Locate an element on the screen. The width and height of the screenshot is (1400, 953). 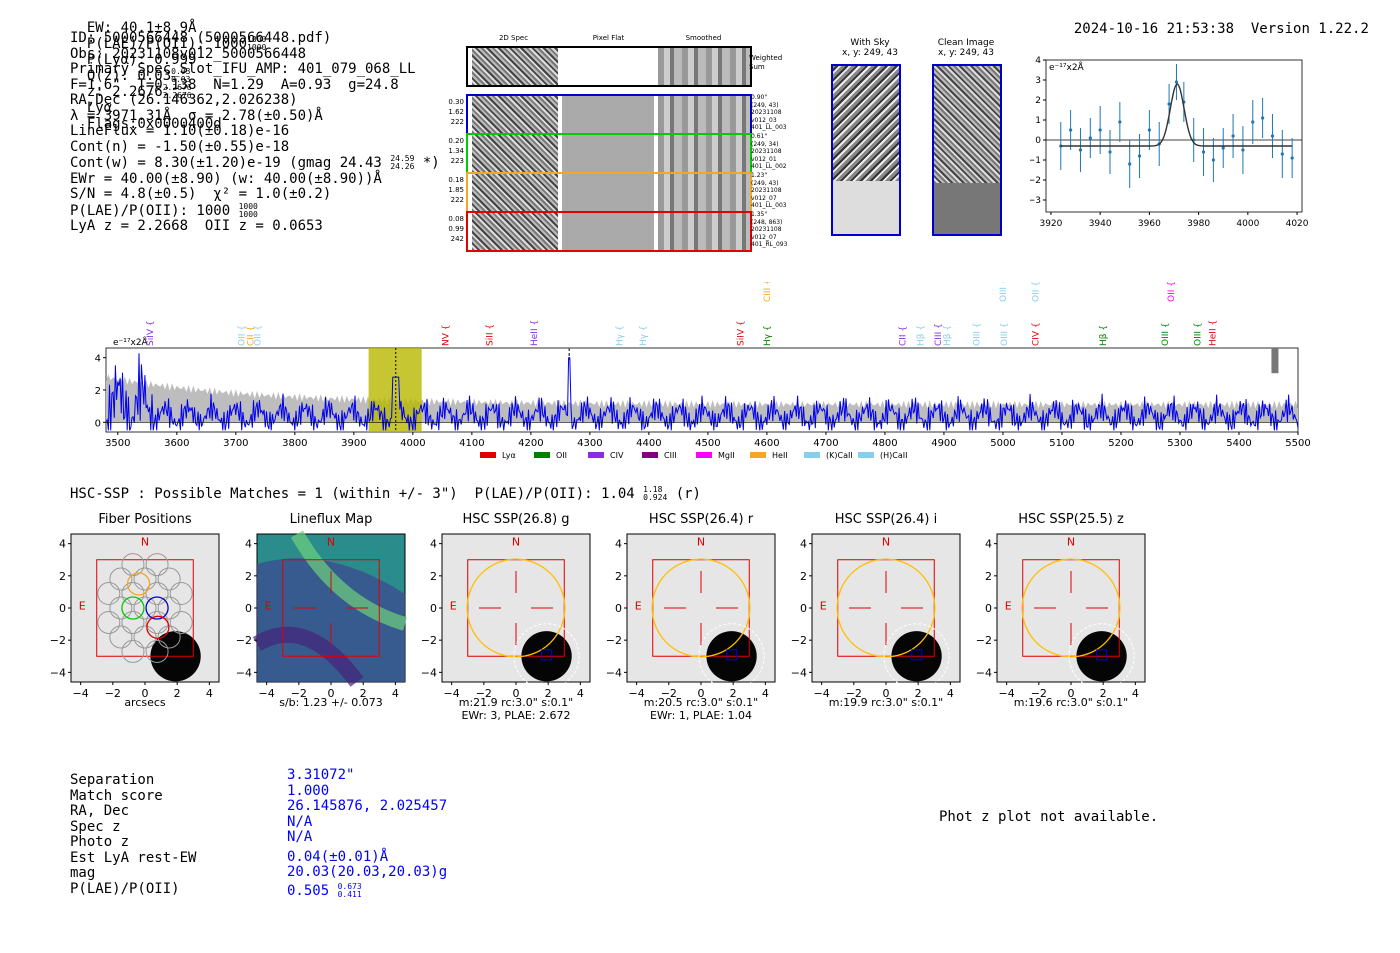
legend-label: CIV is located at coordinates (617, 455).